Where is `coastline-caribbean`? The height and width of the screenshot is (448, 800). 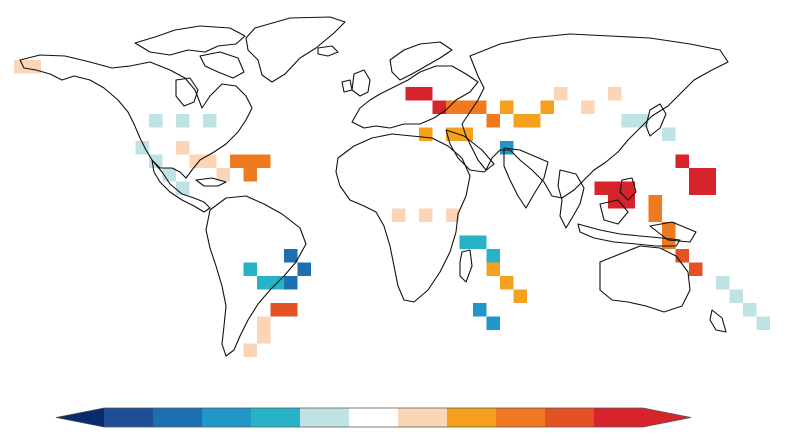 coastline-caribbean is located at coordinates (211, 182).